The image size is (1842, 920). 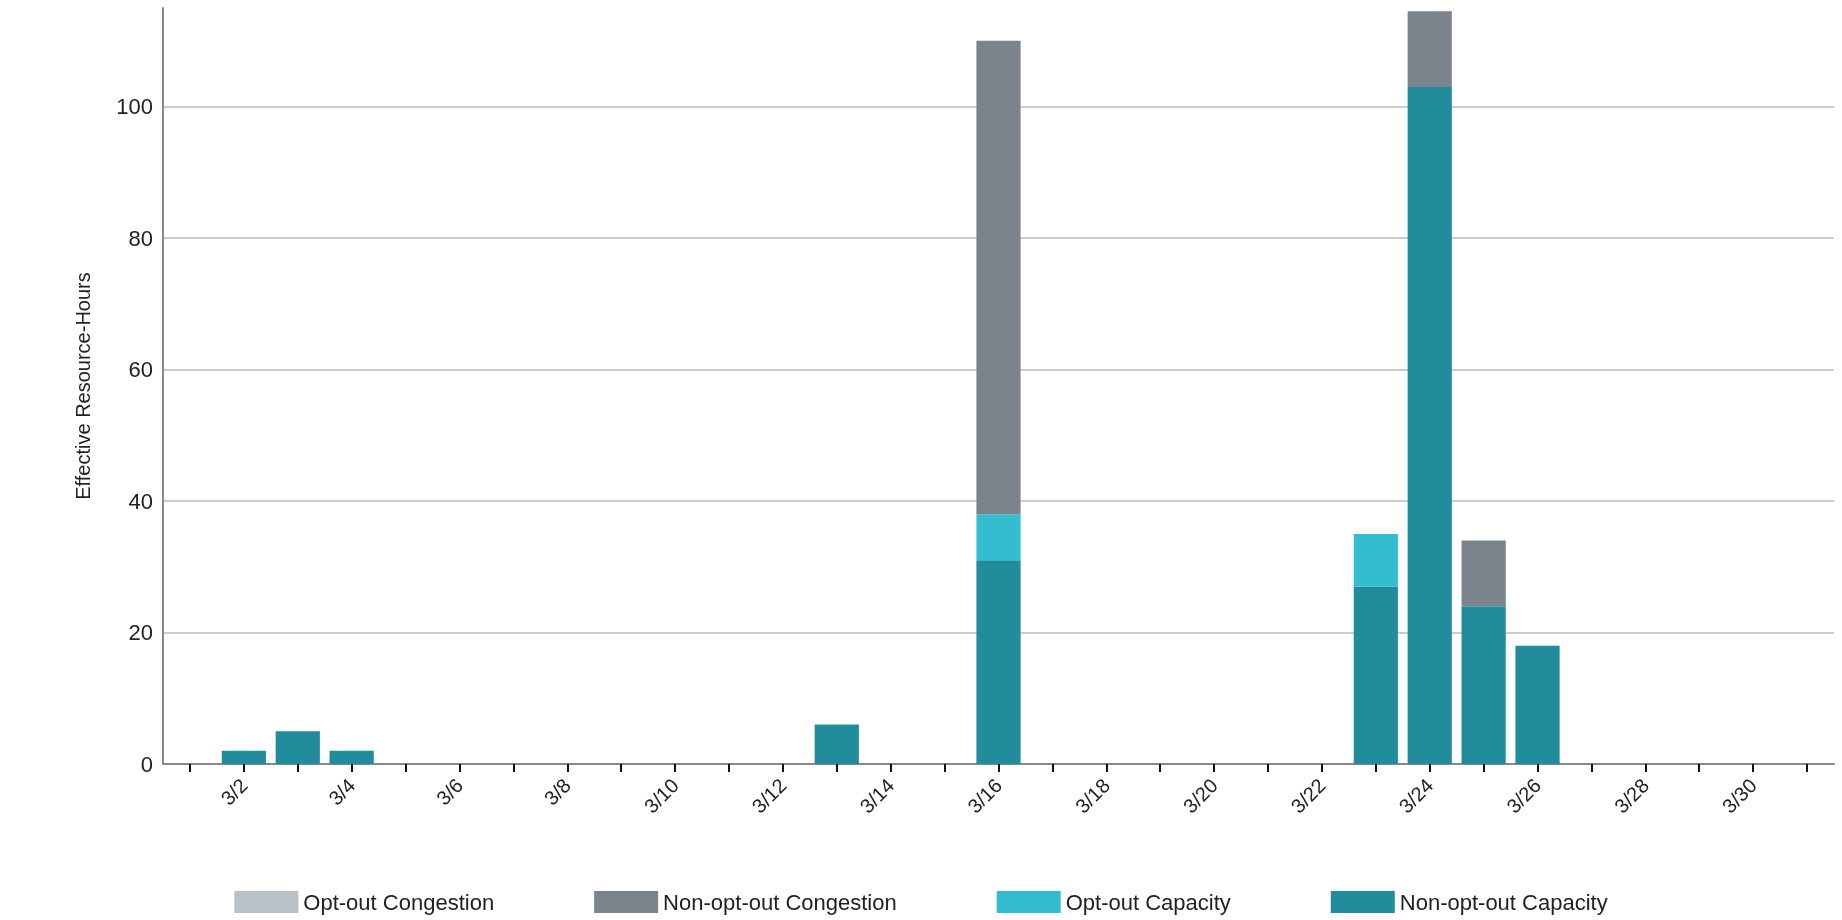 What do you see at coordinates (1416, 796) in the screenshot?
I see `x-tick-label: 3/24` at bounding box center [1416, 796].